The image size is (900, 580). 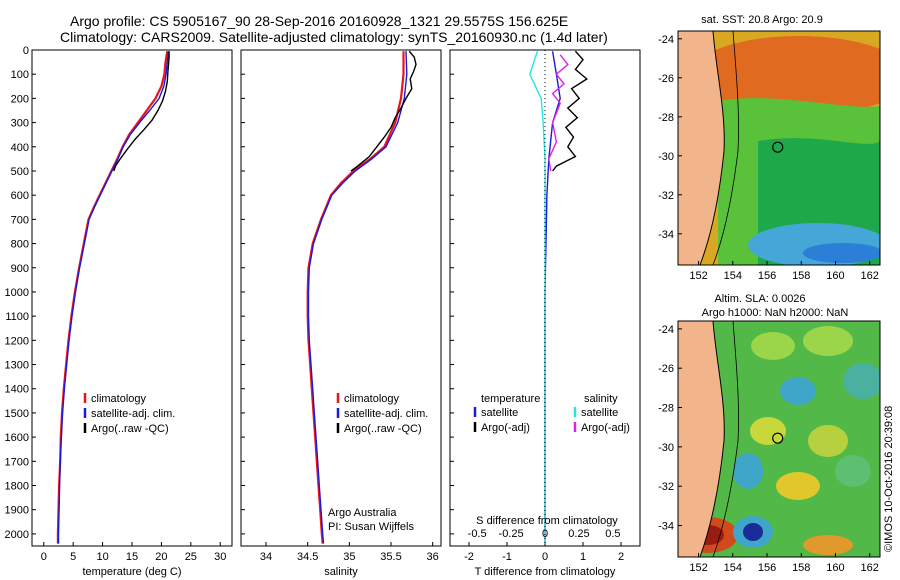 I want to click on x-tick-label: 5, so click(x=73, y=557).